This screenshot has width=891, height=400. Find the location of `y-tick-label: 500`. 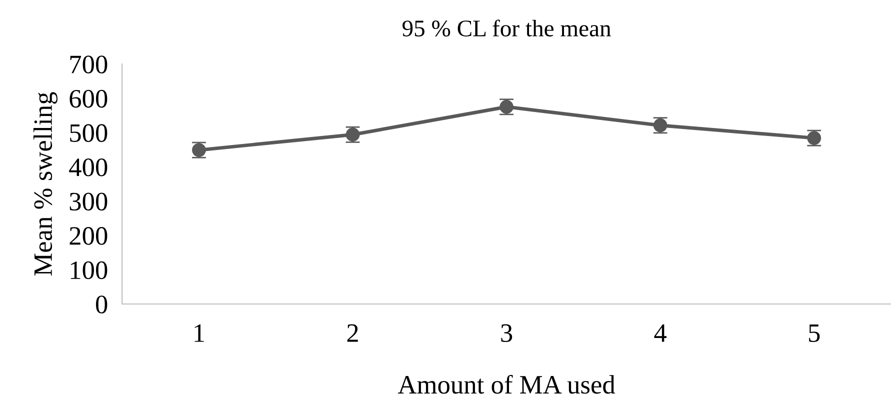

y-tick-label: 500 is located at coordinates (89, 133).